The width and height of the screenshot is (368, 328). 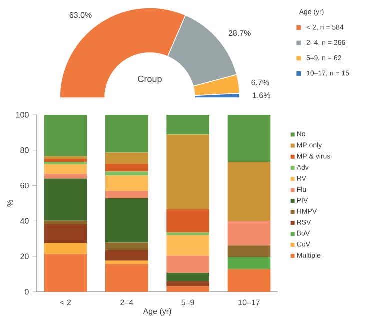 What do you see at coordinates (150, 80) in the screenshot?
I see `text: Croup` at bounding box center [150, 80].